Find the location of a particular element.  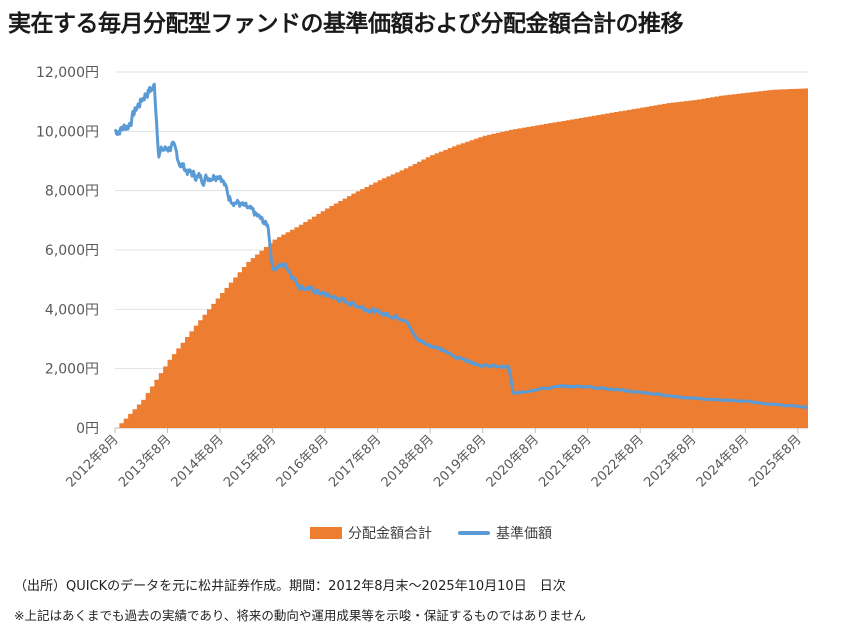

y-tick-label: 4,000円 is located at coordinates (72, 310).